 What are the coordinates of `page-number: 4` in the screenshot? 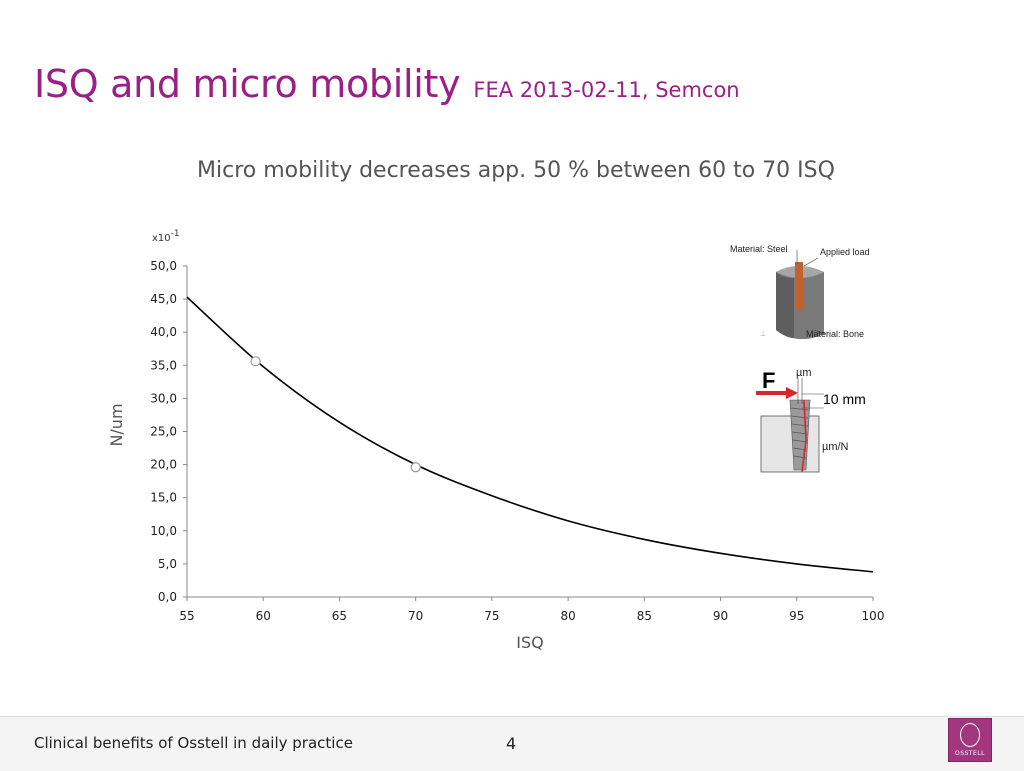 It's located at (511, 743).